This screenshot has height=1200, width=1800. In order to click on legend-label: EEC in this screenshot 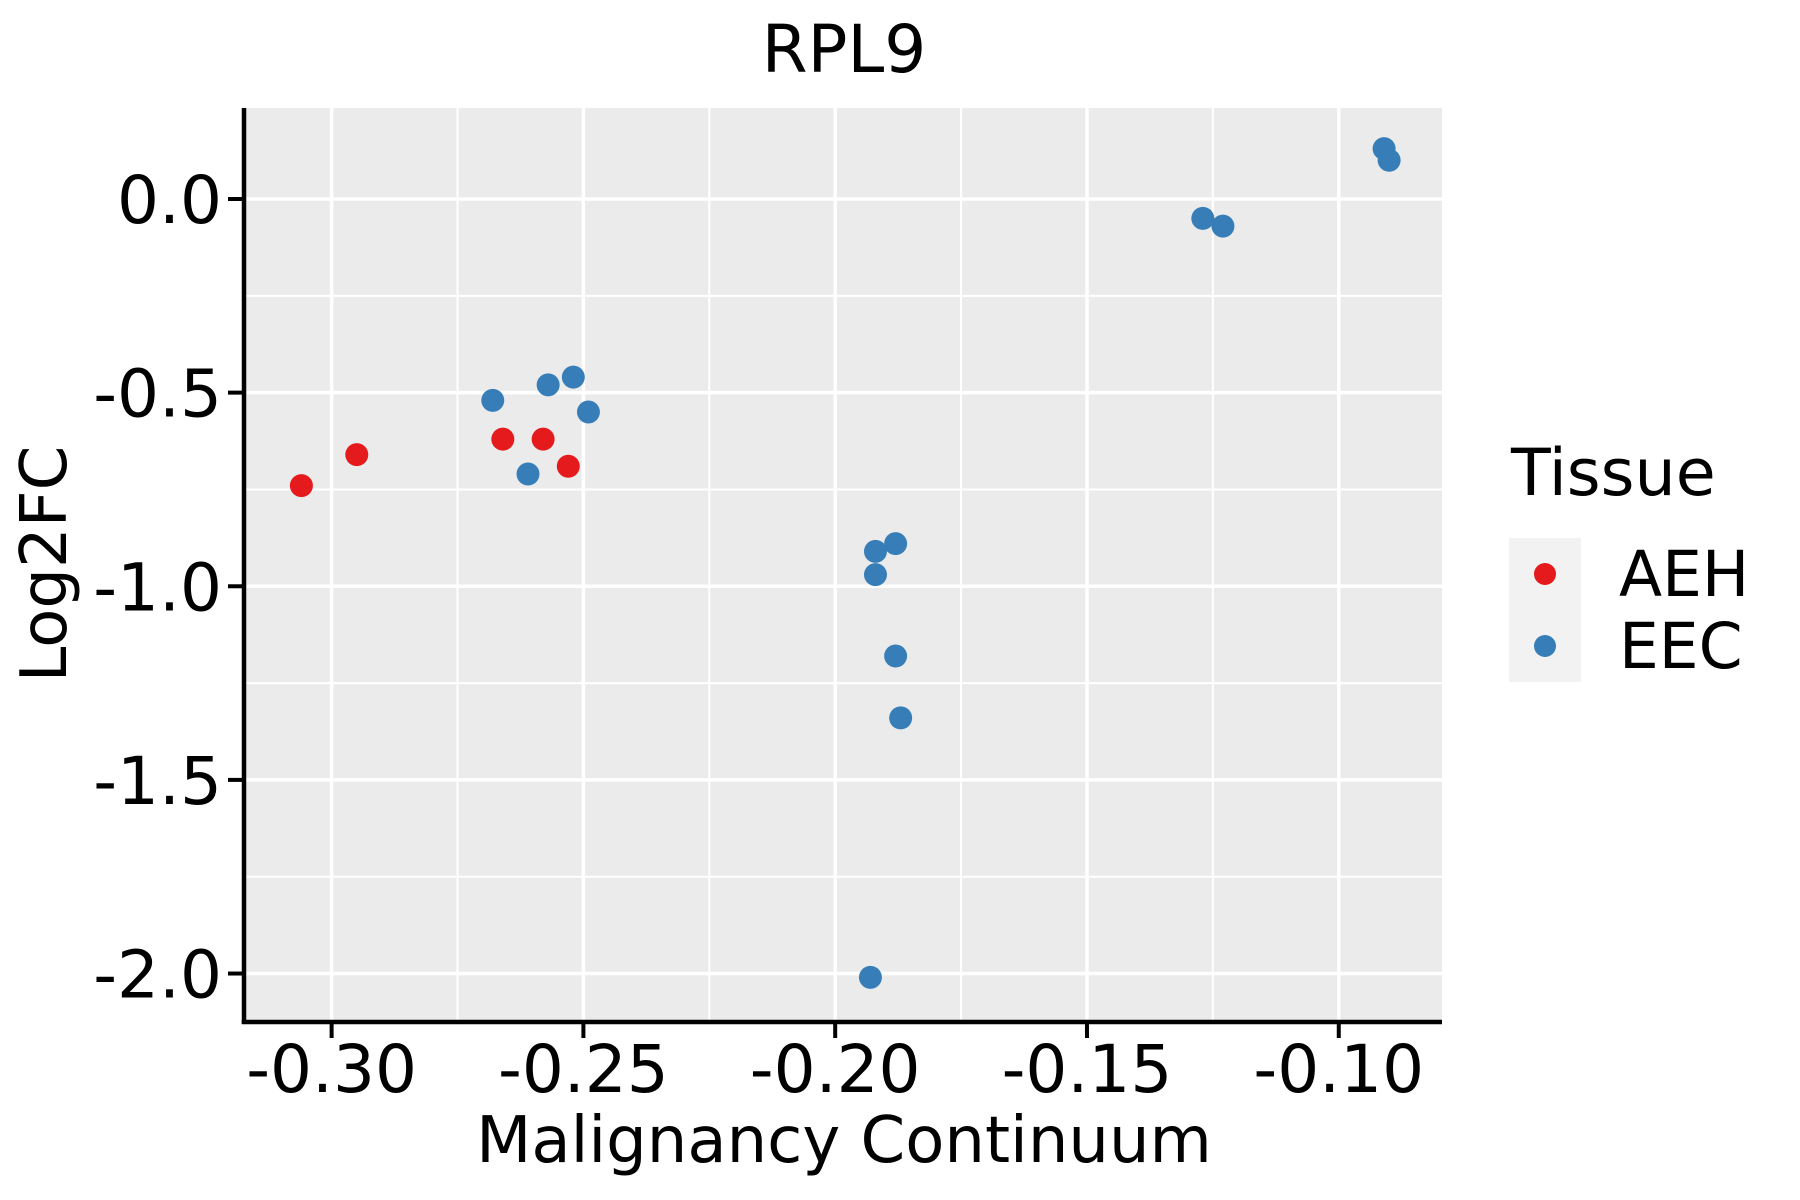, I will do `click(1681, 646)`.